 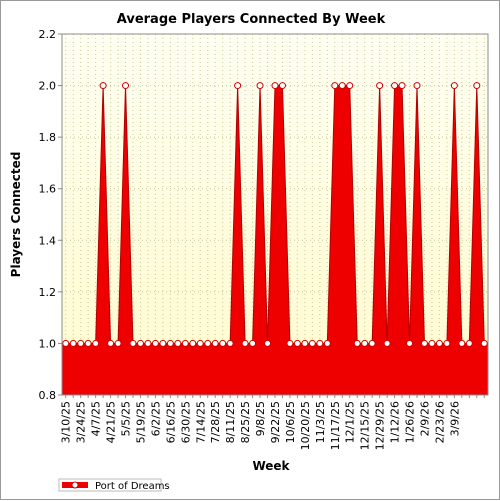 I want to click on x-tick-label: 8/11/25, so click(x=230, y=422).